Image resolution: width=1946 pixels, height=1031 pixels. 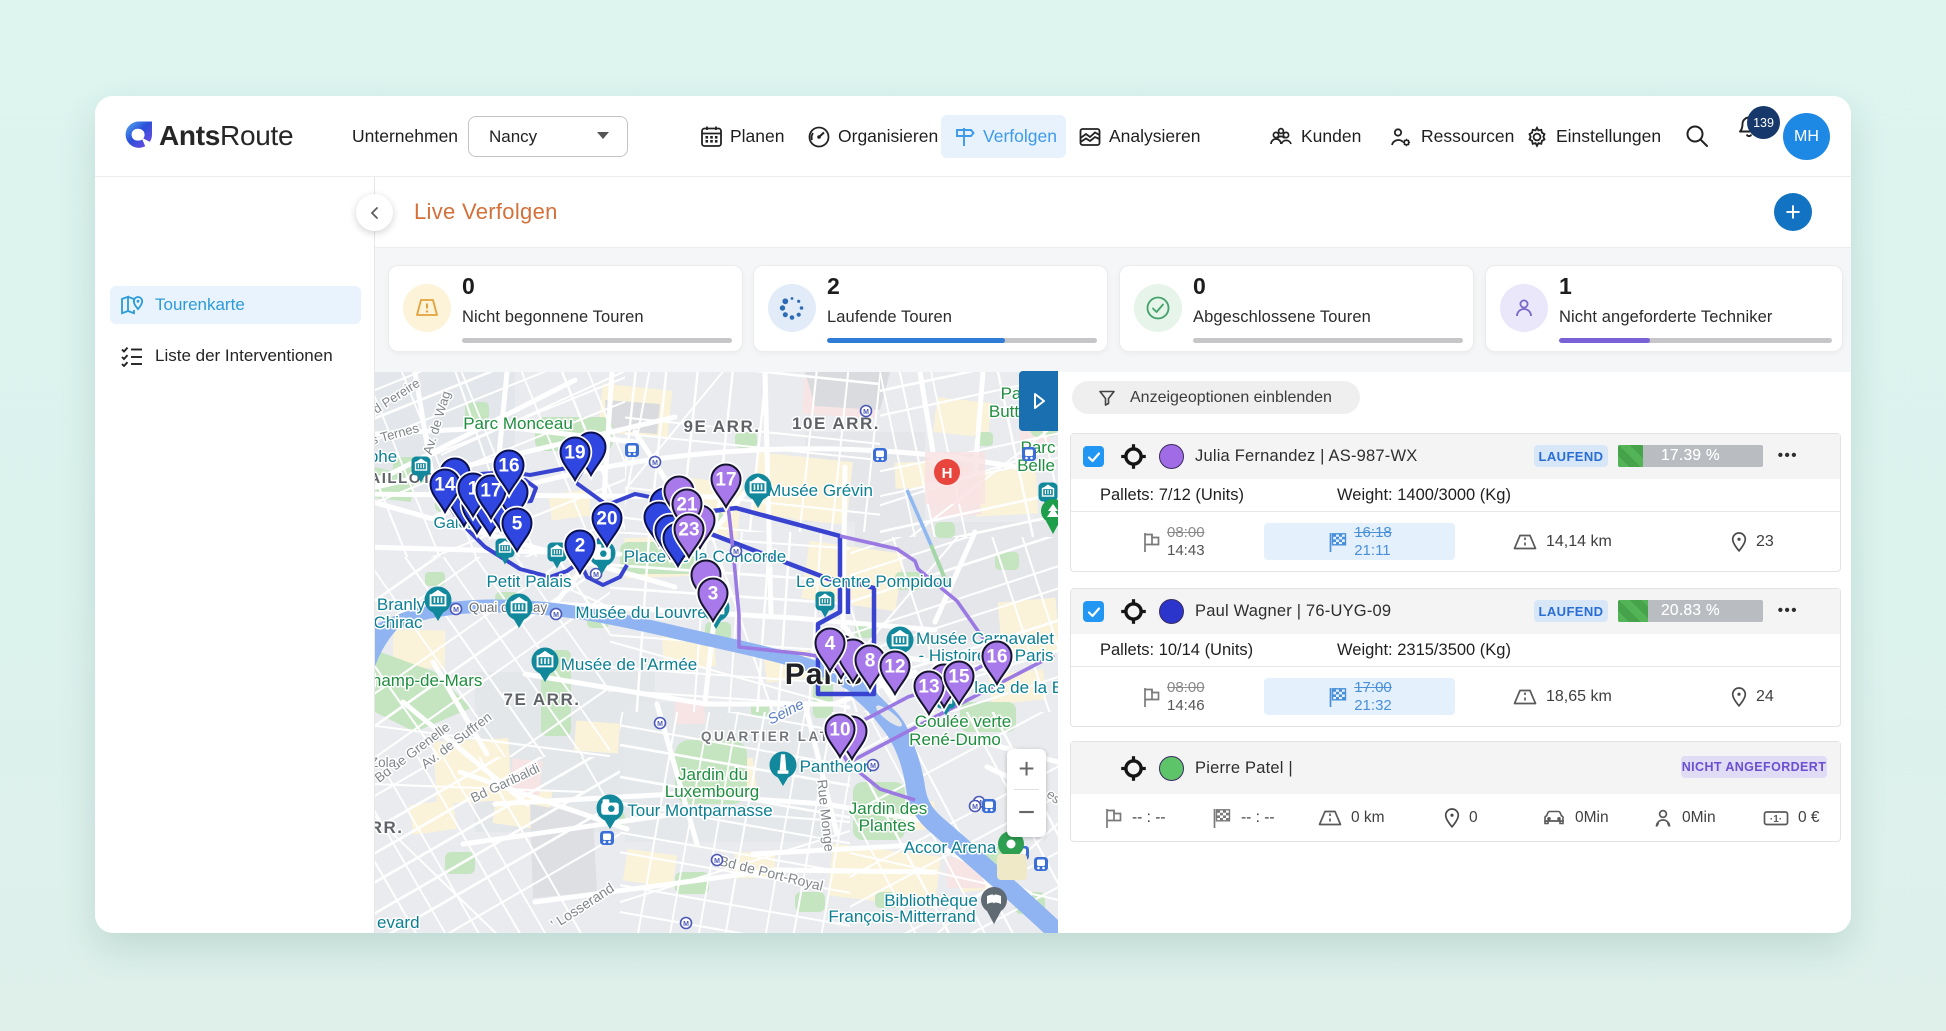 What do you see at coordinates (786, 712) in the screenshot?
I see `svg-text: Seine` at bounding box center [786, 712].